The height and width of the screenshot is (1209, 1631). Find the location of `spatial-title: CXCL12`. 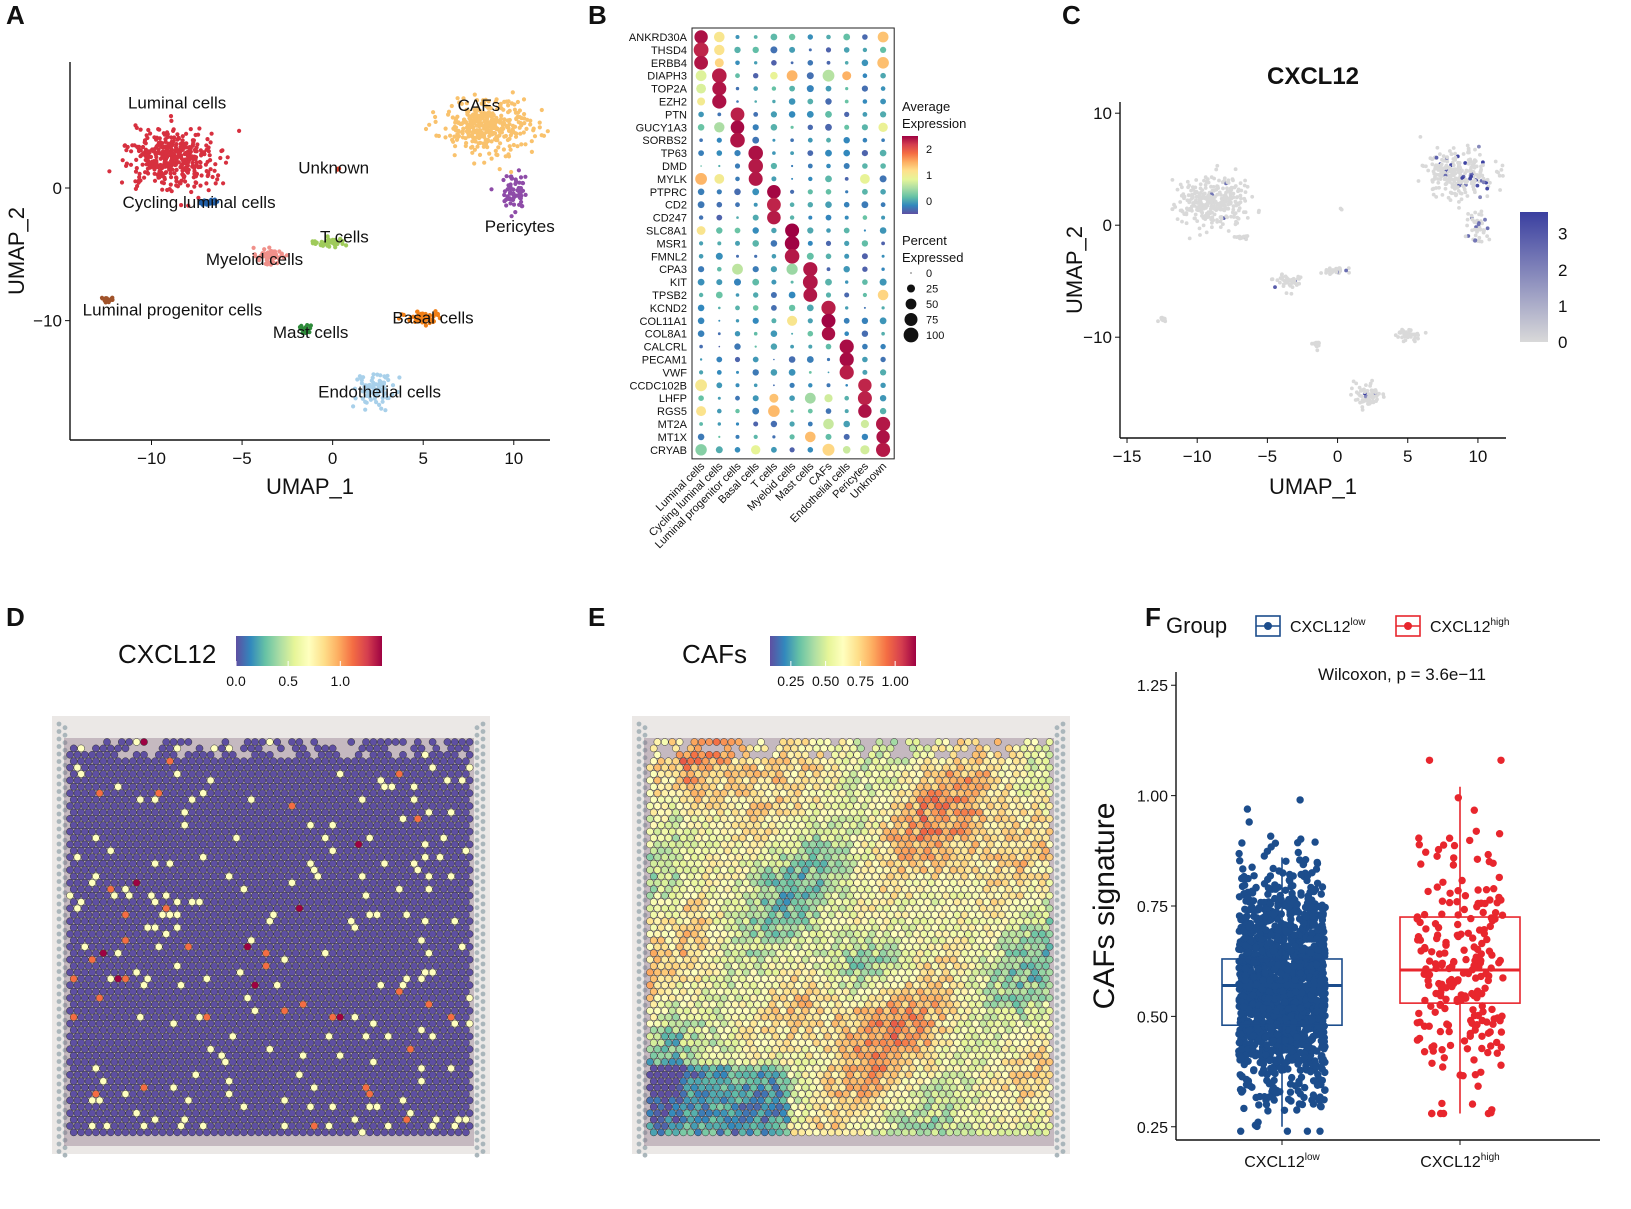

spatial-title: CXCL12 is located at coordinates (167, 654).